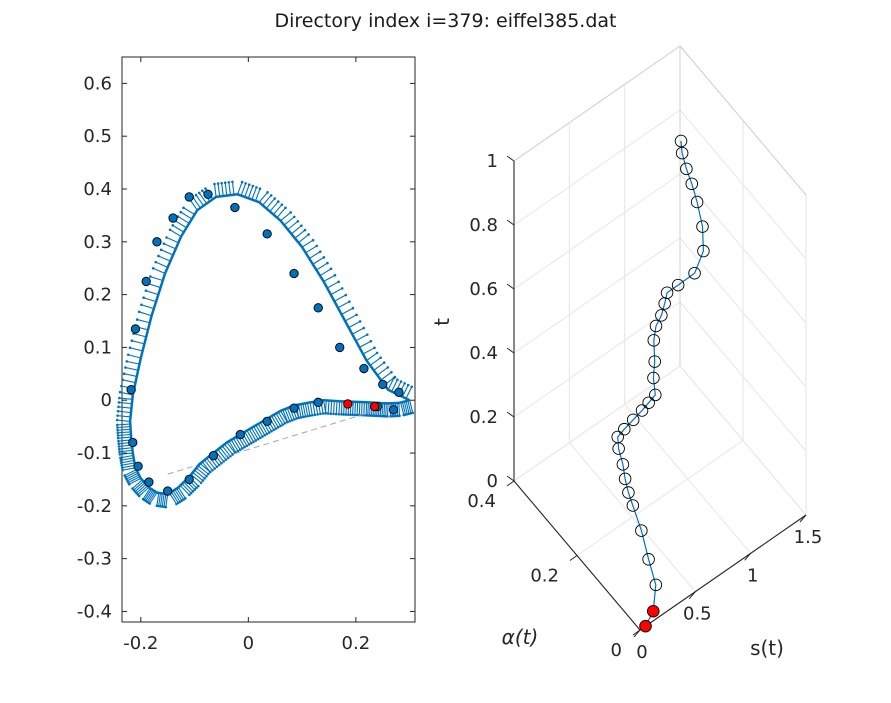 This screenshot has width=891, height=703. What do you see at coordinates (520, 637) in the screenshot?
I see `alpha-axis-label: α(t)` at bounding box center [520, 637].